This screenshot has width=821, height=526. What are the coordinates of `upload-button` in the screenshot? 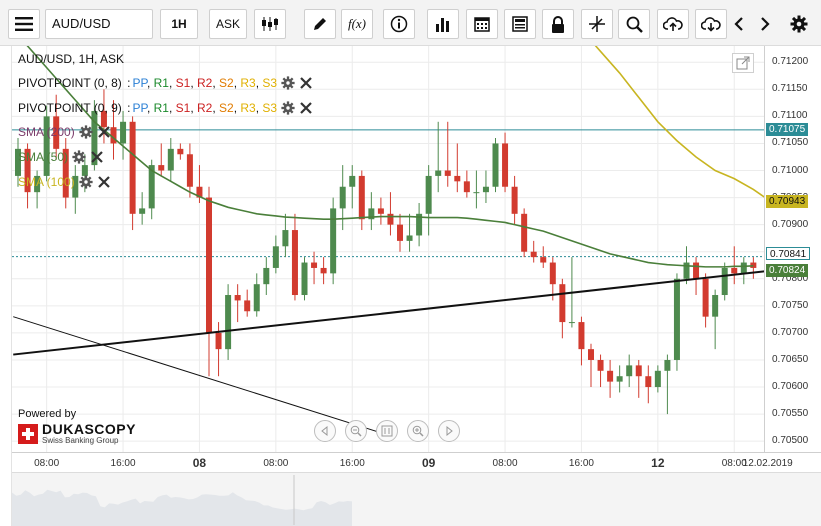 It's located at (673, 24).